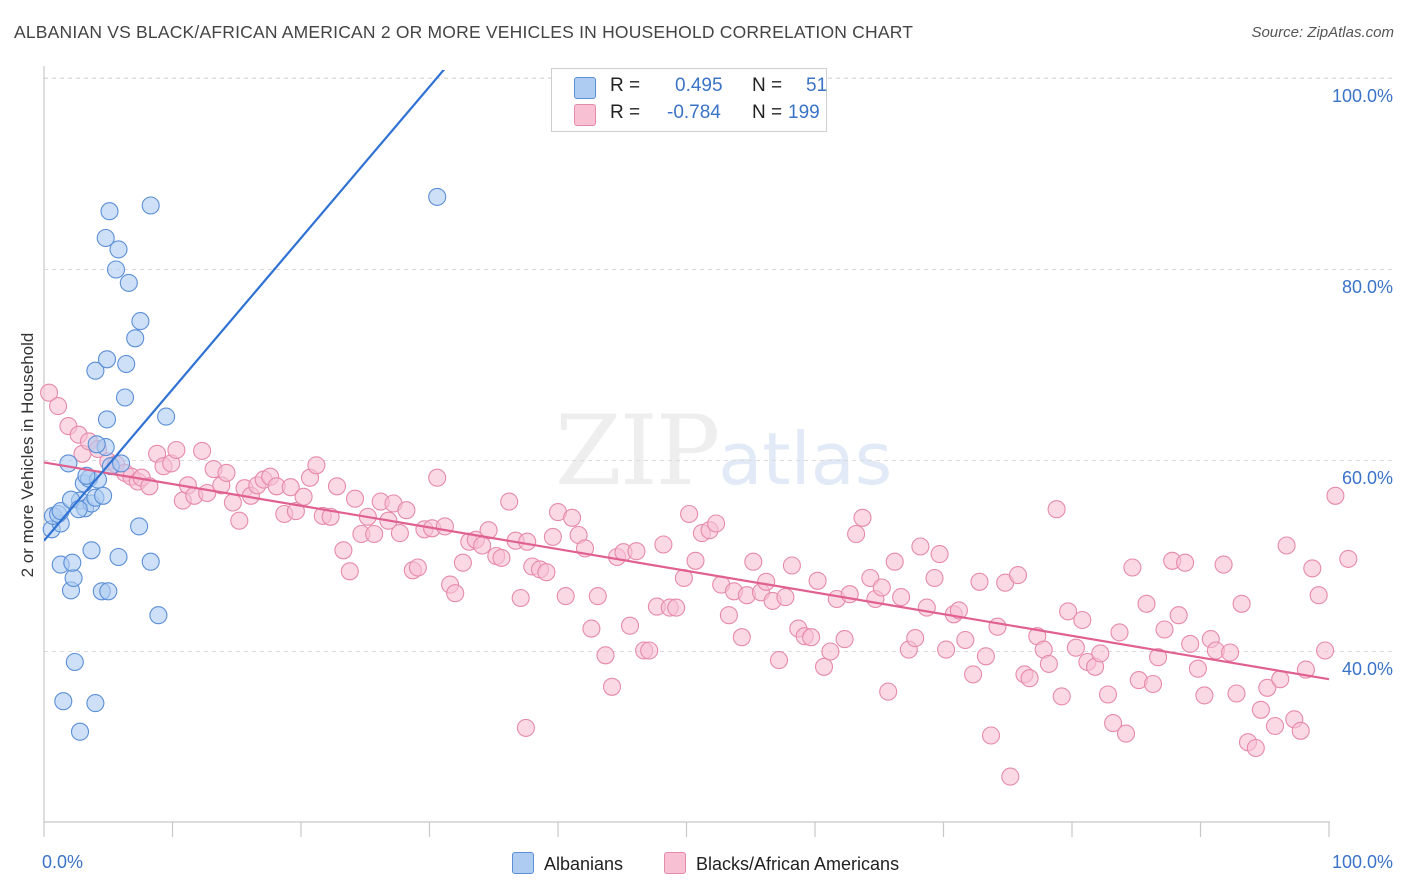 The height and width of the screenshot is (892, 1406). Describe the element at coordinates (637, 451) in the screenshot. I see `watermark-zip: ZIP` at that location.